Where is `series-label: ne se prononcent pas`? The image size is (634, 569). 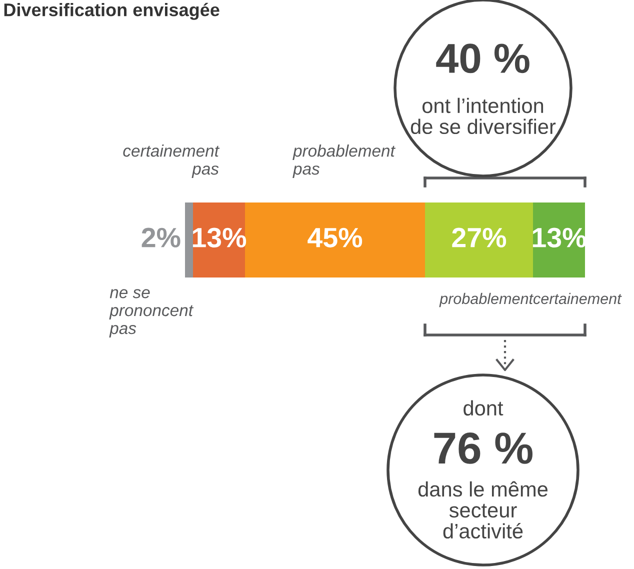
series-label: ne se prononcent pas is located at coordinates (151, 313).